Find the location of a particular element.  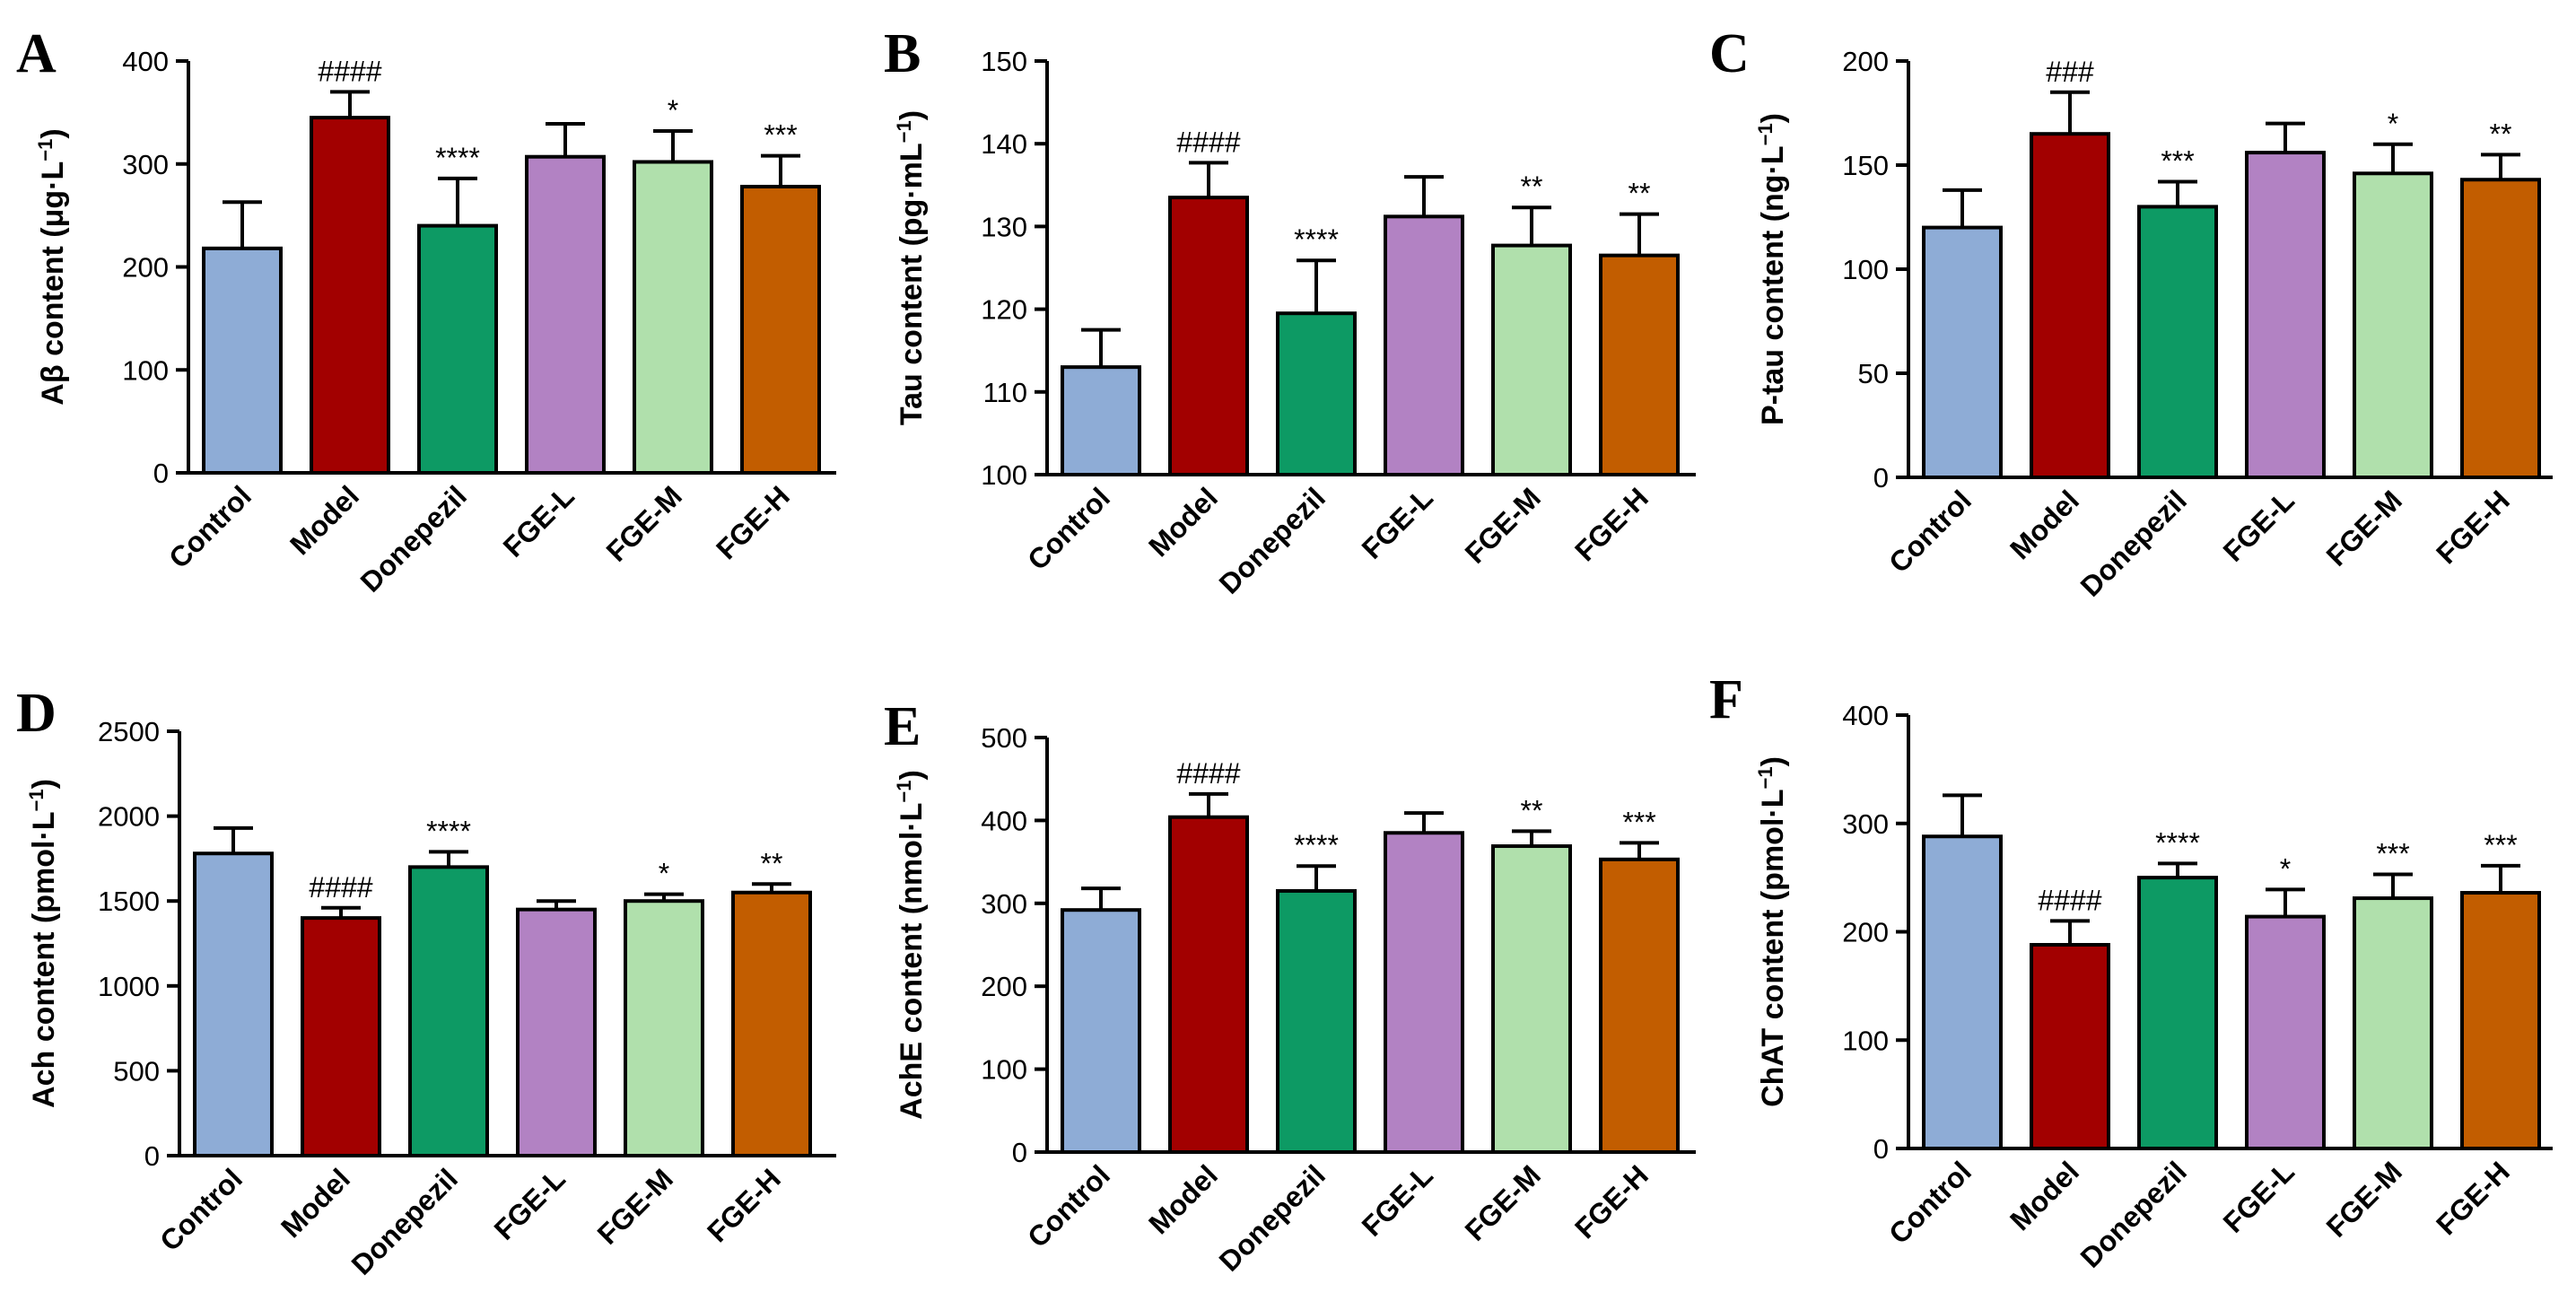

x-category-label: Control is located at coordinates (1930, 1202).